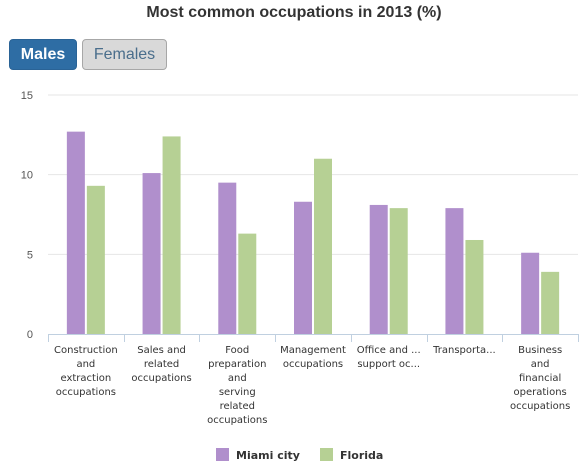  I want to click on x-axis, so click(313, 338).